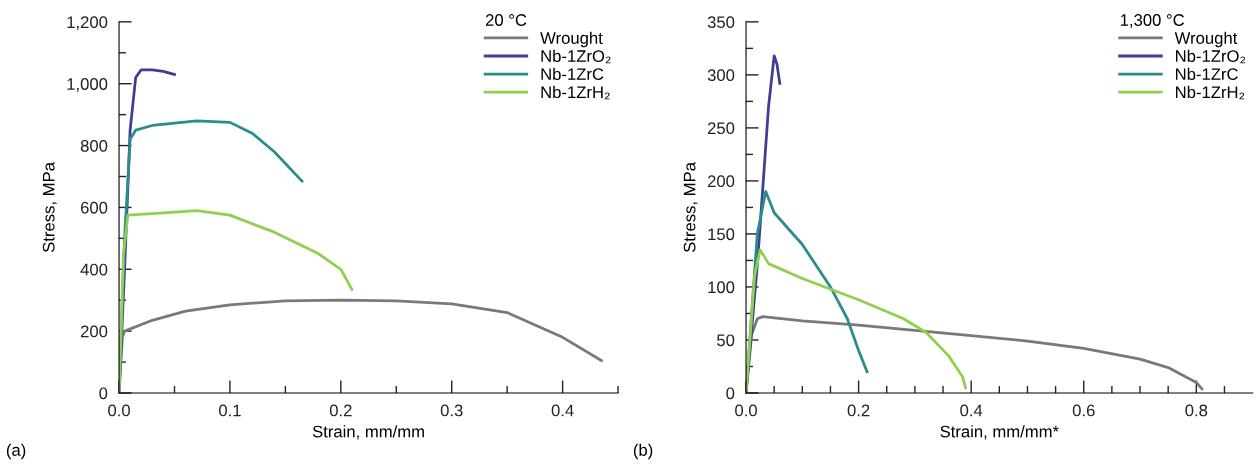  What do you see at coordinates (1196, 410) in the screenshot?
I see `x-tick-label: 0.8` at bounding box center [1196, 410].